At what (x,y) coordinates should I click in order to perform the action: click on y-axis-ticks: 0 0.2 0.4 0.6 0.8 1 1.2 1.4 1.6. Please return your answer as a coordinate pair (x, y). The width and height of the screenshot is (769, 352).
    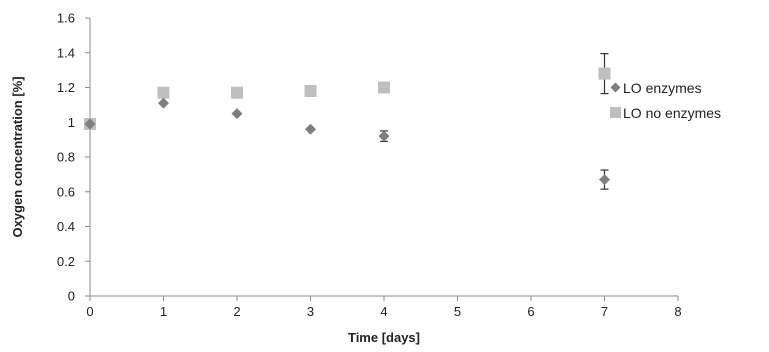
    Looking at the image, I should click on (73, 157).